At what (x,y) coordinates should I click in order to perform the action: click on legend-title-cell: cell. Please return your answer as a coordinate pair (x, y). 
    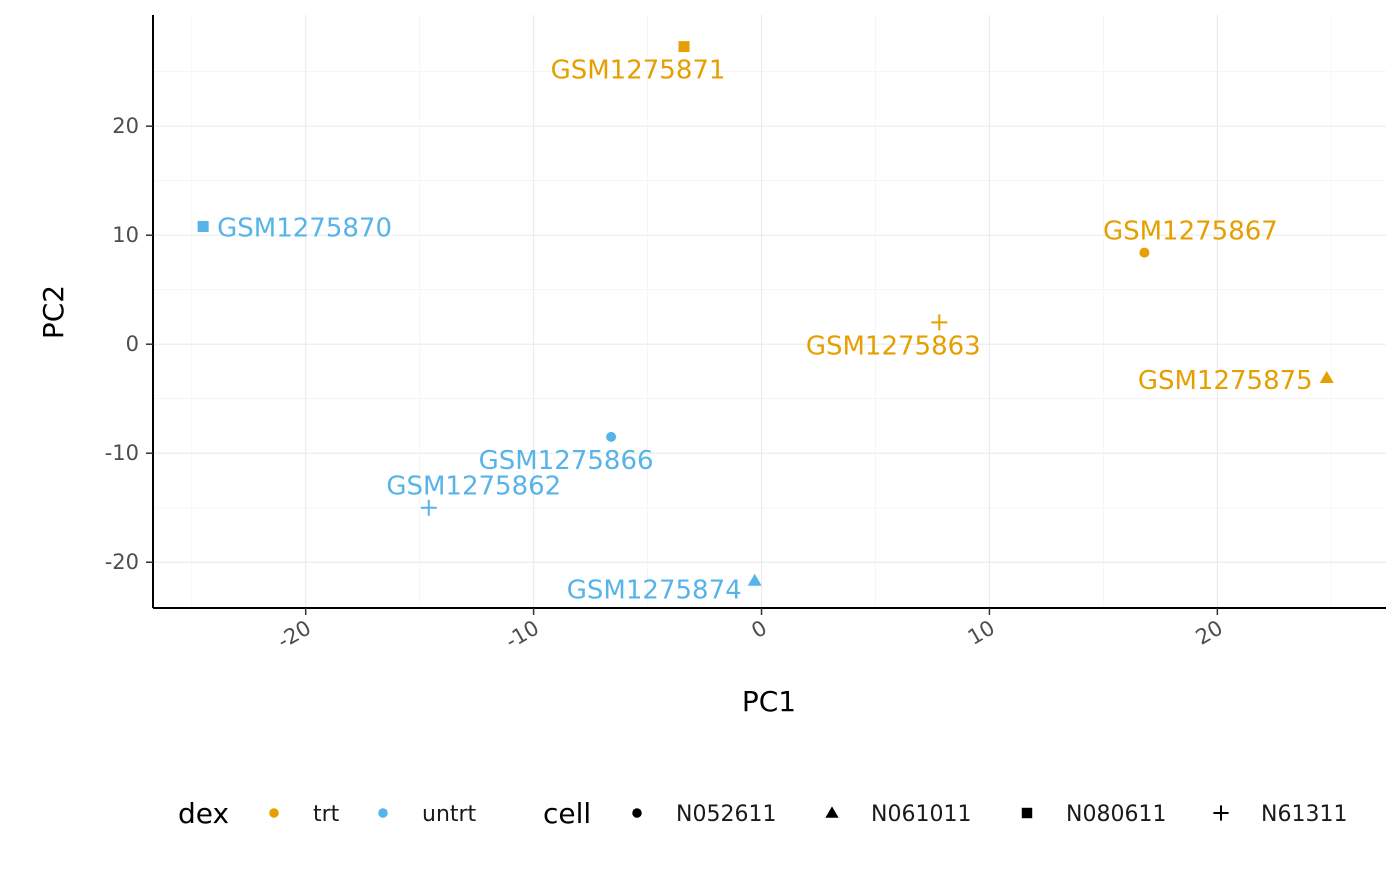
    Looking at the image, I should click on (567, 813).